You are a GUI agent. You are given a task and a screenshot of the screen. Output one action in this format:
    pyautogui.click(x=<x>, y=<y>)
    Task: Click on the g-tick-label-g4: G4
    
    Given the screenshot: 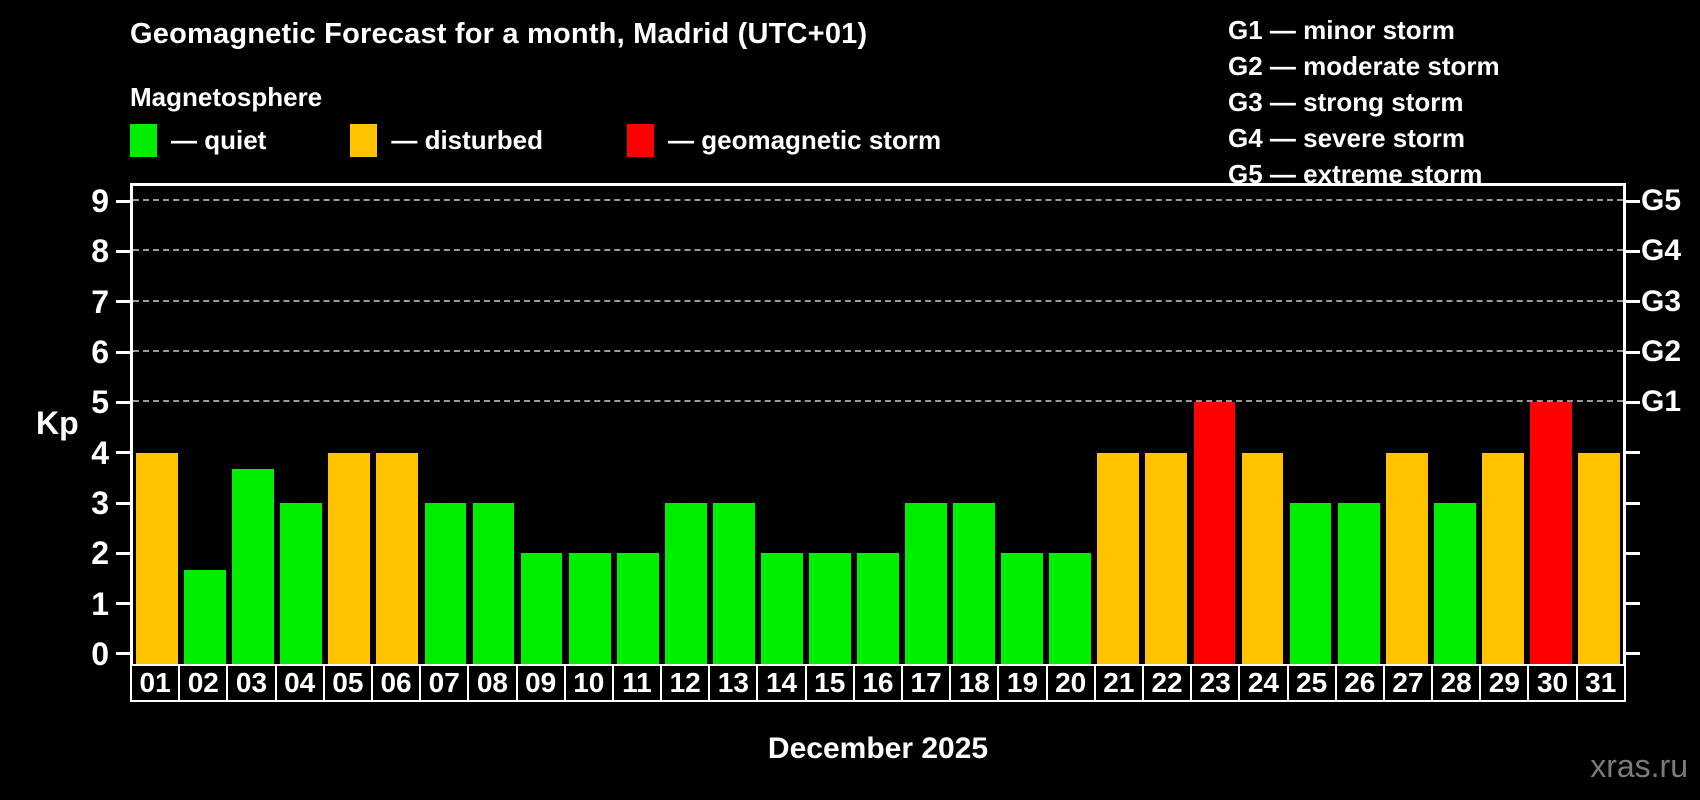 What is the action you would take?
    pyautogui.click(x=1661, y=251)
    